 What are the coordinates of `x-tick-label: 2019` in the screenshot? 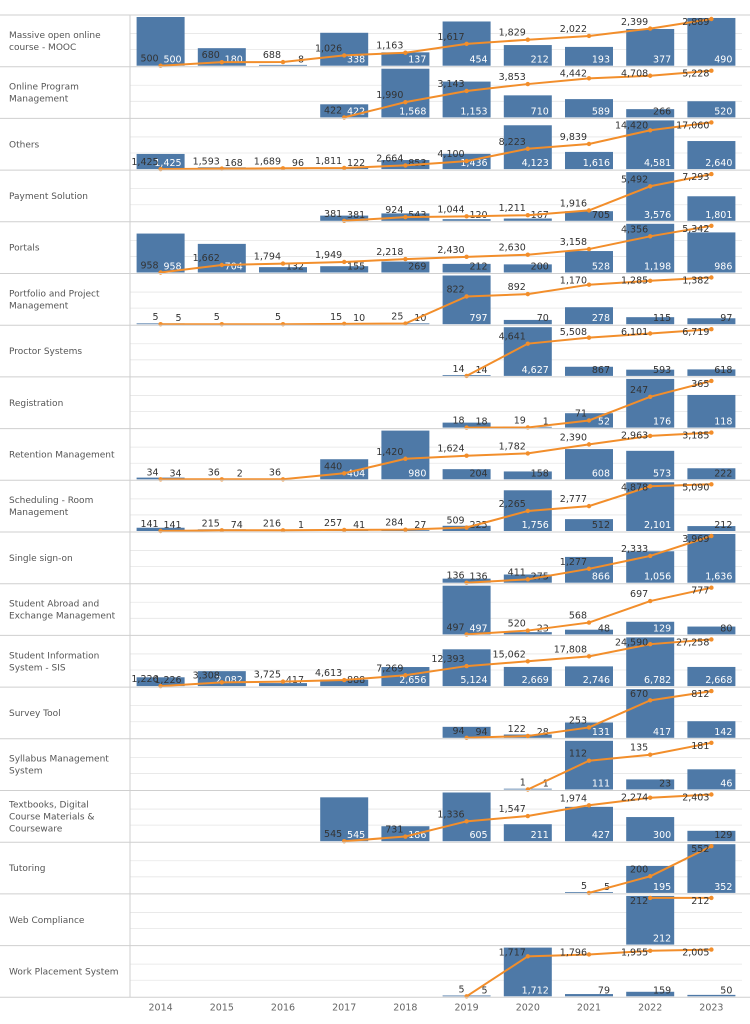 It's located at (467, 1007).